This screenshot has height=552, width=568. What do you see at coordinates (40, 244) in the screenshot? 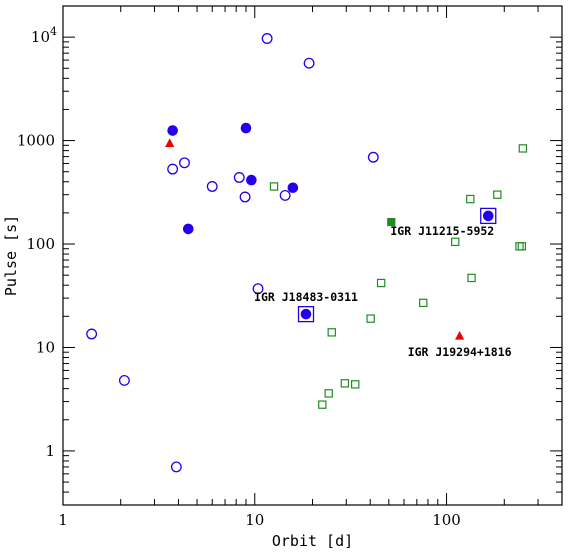
I see `y-tick-label: 100` at bounding box center [40, 244].